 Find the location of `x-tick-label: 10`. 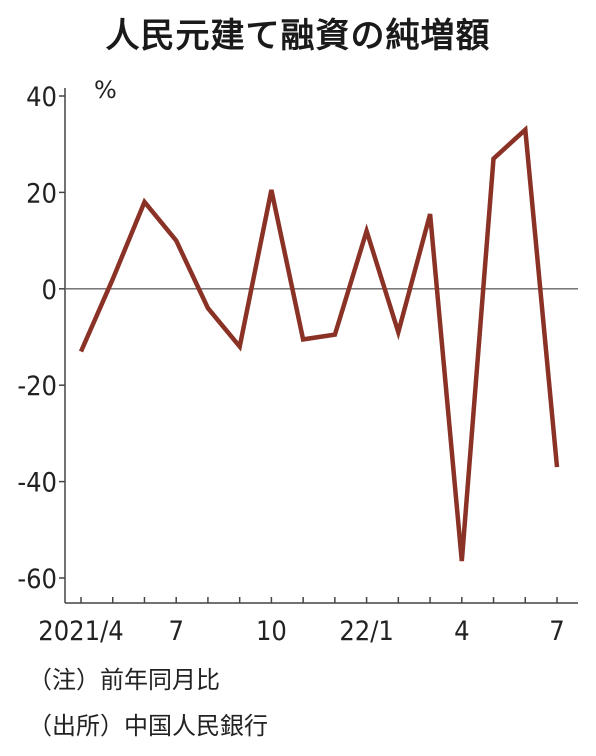

x-tick-label: 10 is located at coordinates (271, 631).